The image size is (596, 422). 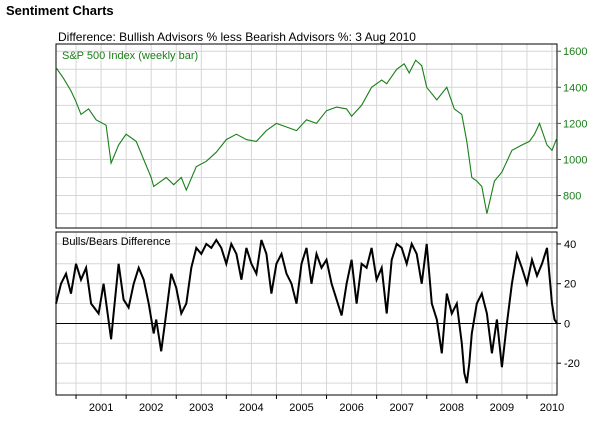 What do you see at coordinates (572, 197) in the screenshot?
I see `y-tick-label: 800` at bounding box center [572, 197].